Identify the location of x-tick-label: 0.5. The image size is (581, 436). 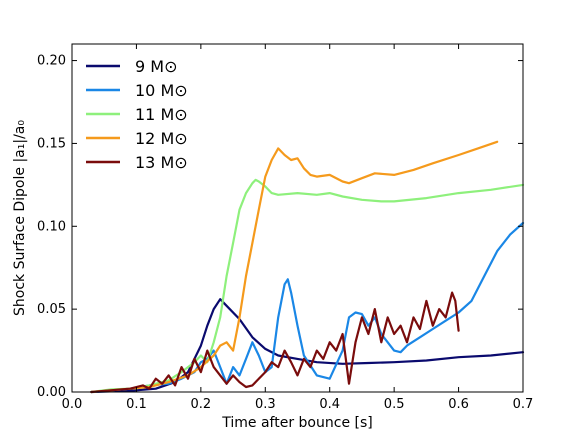
(394, 404).